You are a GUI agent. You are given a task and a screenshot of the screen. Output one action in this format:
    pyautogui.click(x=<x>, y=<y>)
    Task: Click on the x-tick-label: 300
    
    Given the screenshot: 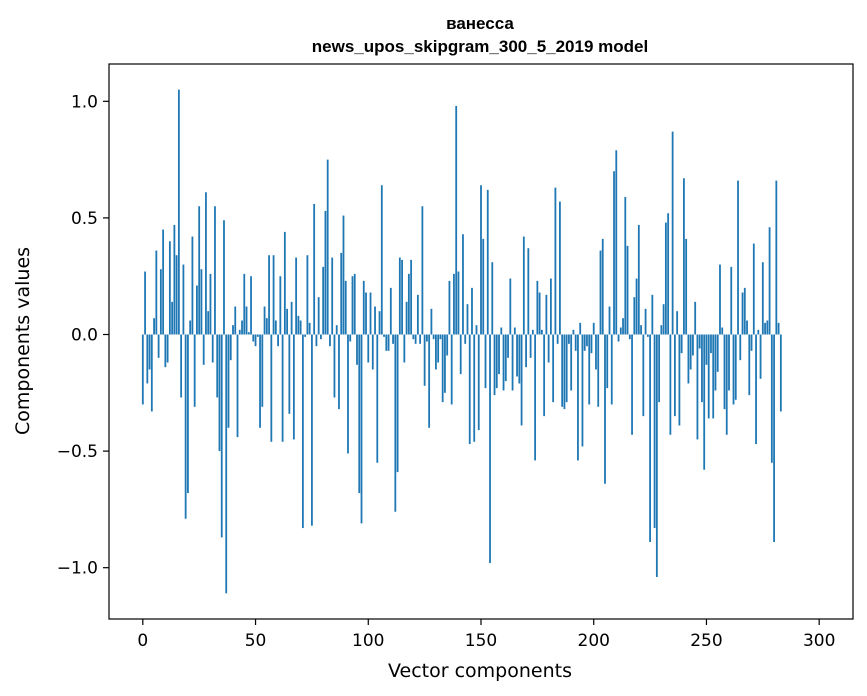 What is the action you would take?
    pyautogui.click(x=819, y=641)
    